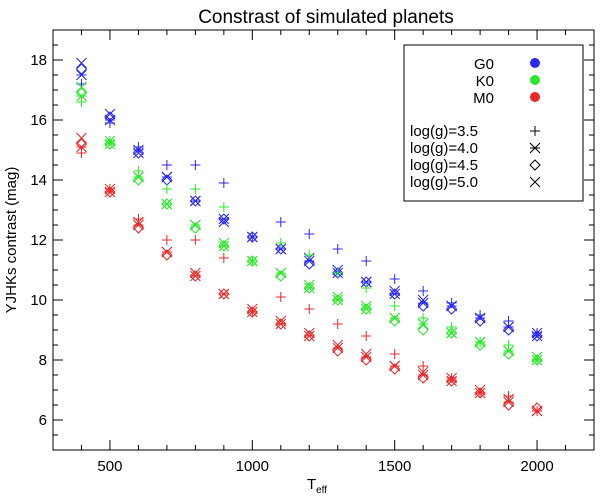  What do you see at coordinates (81, 147) in the screenshot?
I see `data-point-m0-asterisk` at bounding box center [81, 147].